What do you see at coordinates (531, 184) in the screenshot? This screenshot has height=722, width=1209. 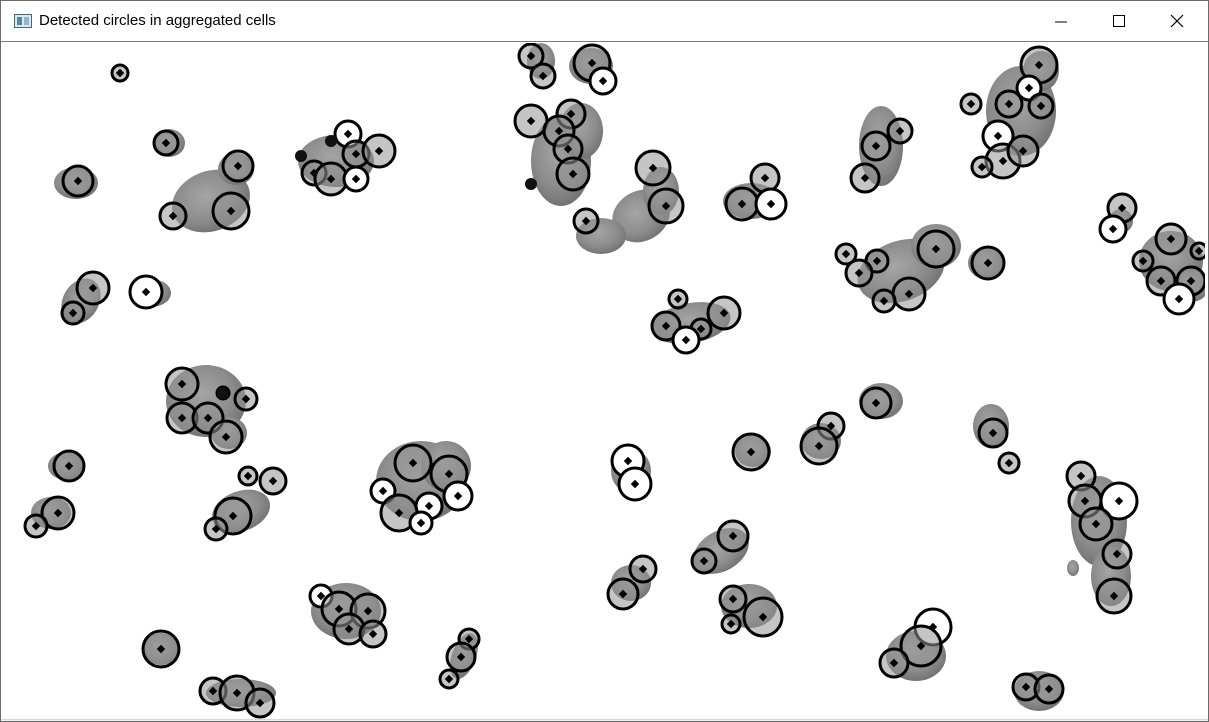 I see `center-dot` at bounding box center [531, 184].